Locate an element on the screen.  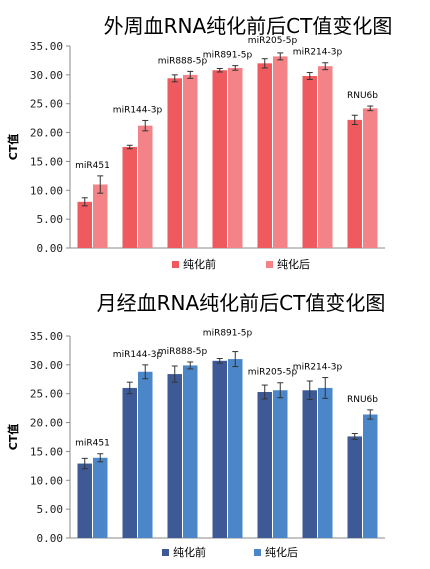
chart-title: 外周血RNA纯化前后CT值变化图 is located at coordinates (248, 26).